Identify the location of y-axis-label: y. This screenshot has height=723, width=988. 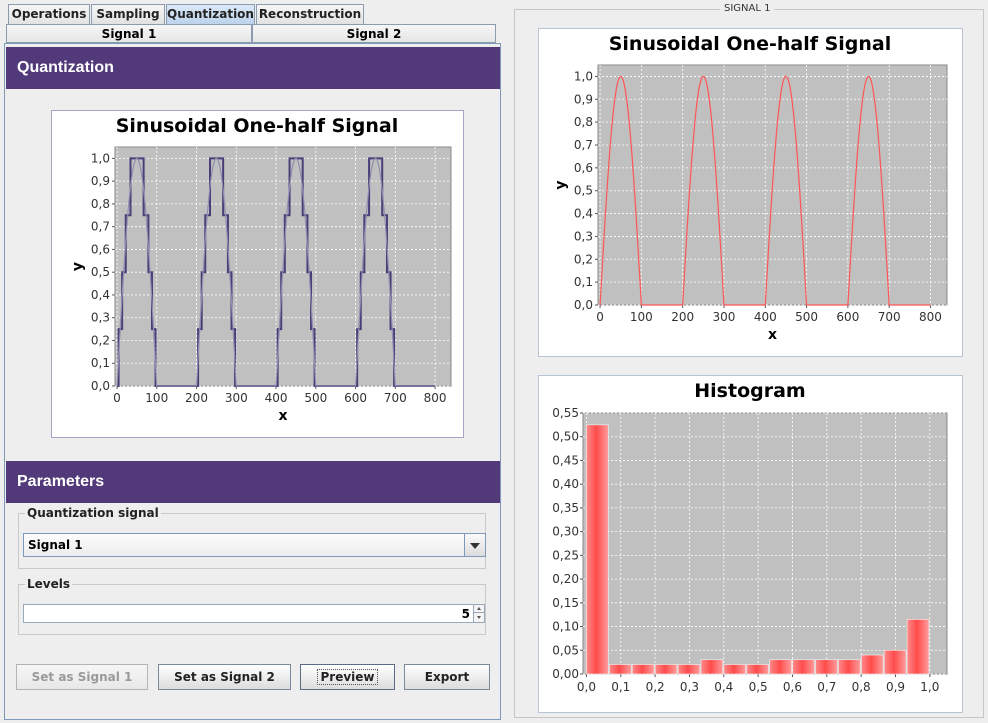
(561, 184).